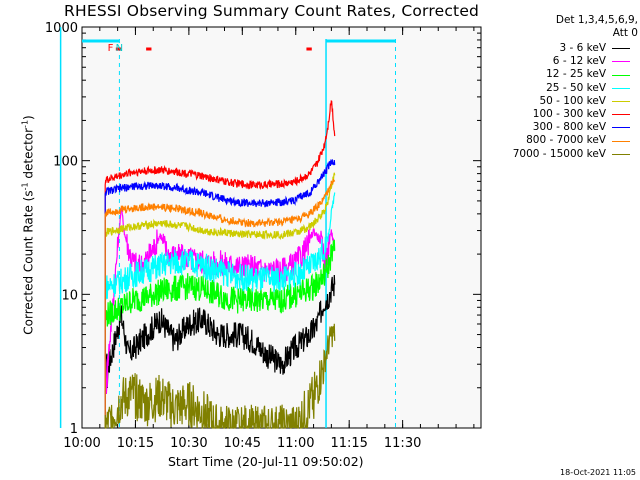 The image size is (640, 480). What do you see at coordinates (242, 443) in the screenshot?
I see `x-tick-label: 10:45` at bounding box center [242, 443].